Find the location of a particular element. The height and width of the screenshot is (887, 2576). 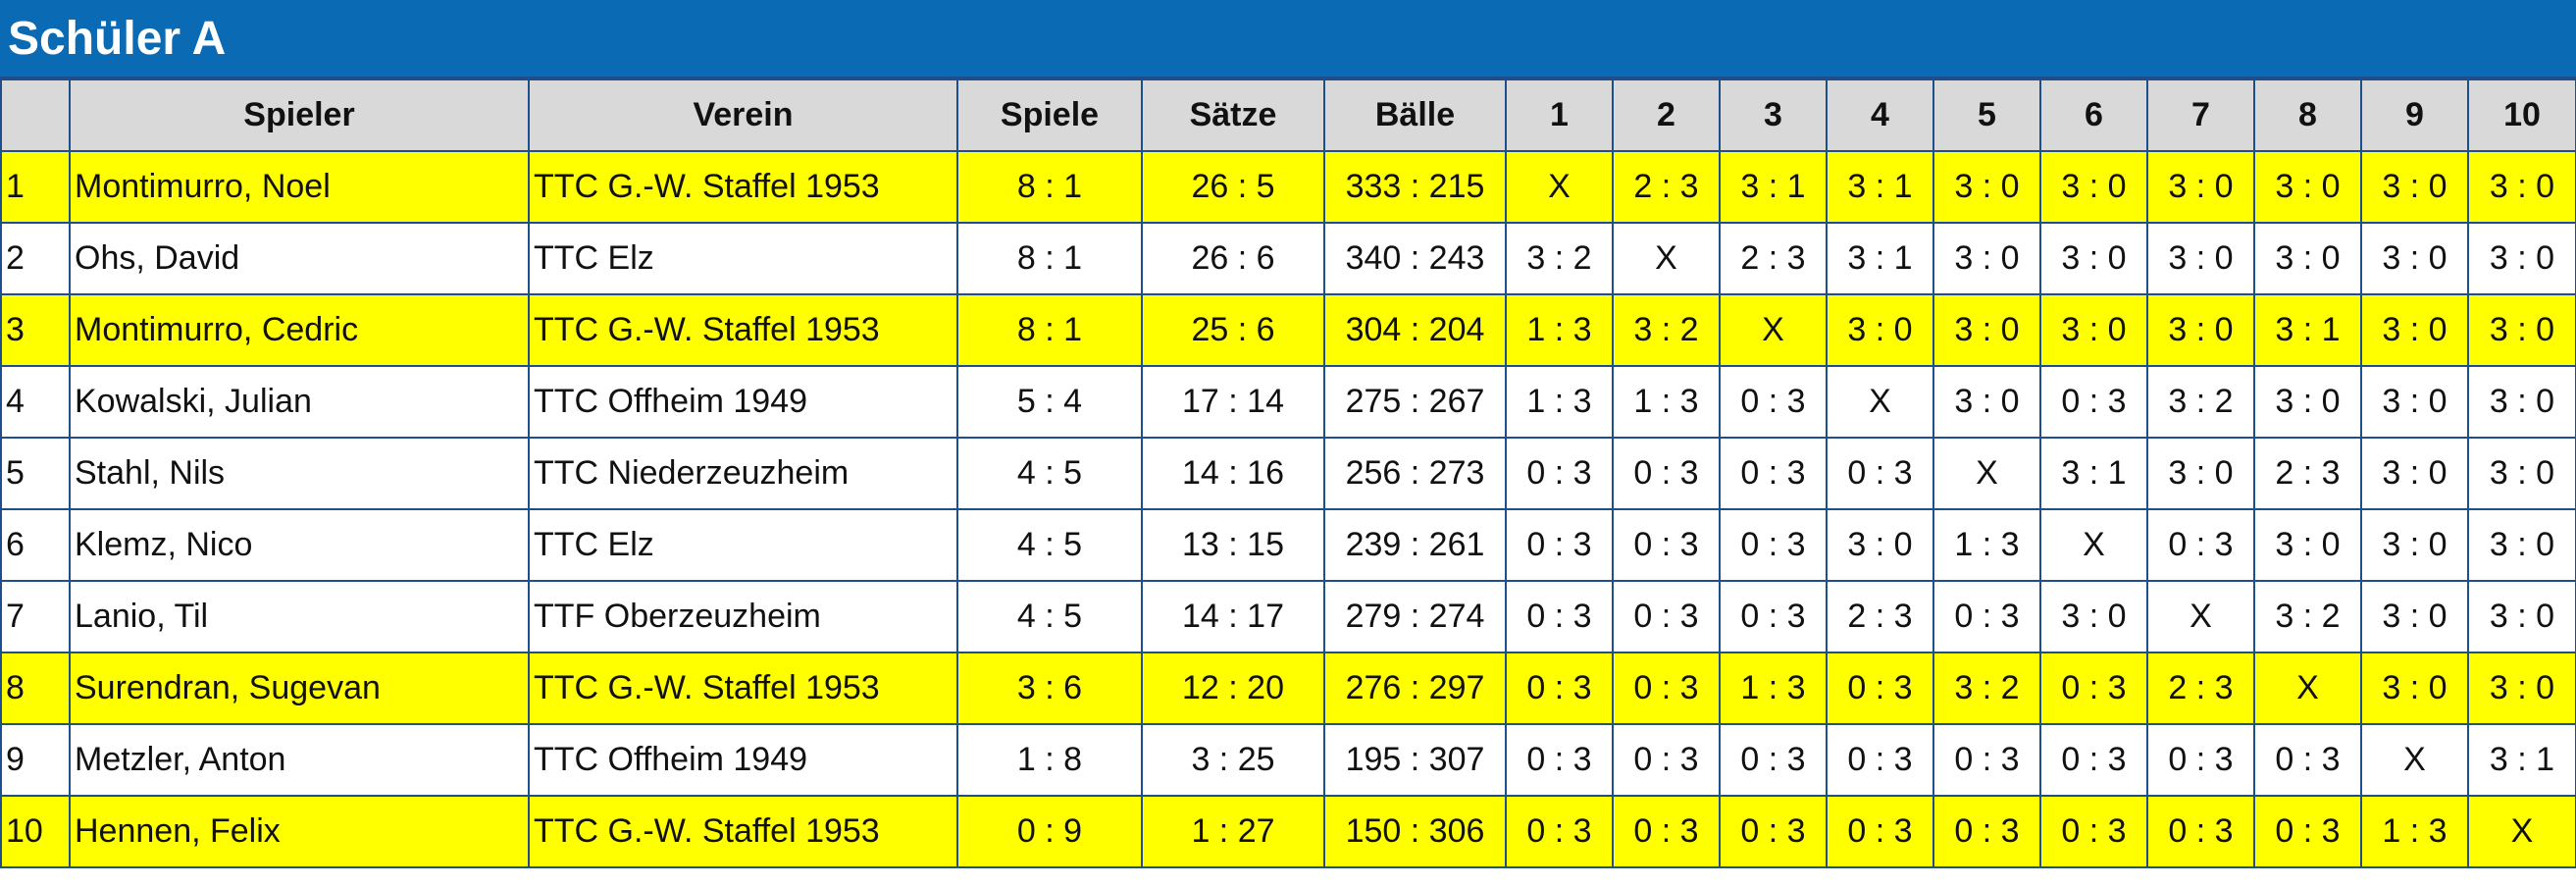

rank-cell: 9 is located at coordinates (35, 760).